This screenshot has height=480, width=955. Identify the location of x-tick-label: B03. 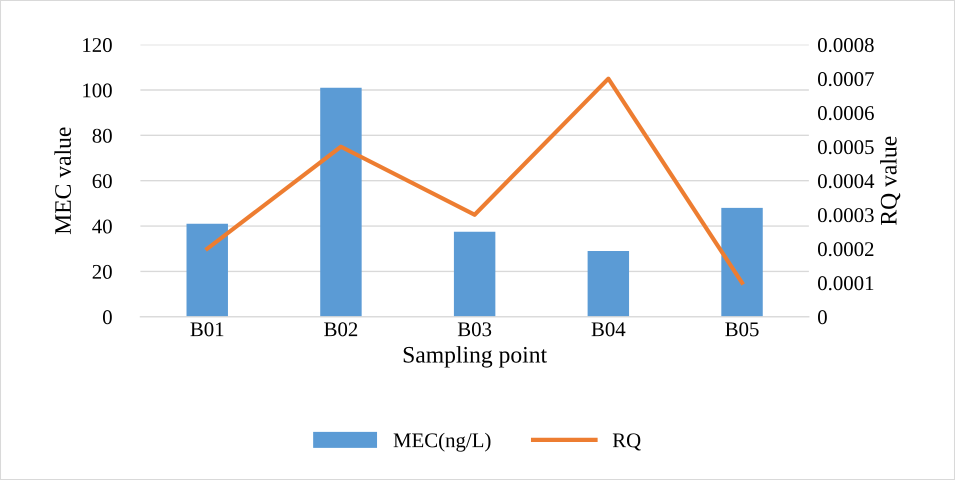
(475, 329).